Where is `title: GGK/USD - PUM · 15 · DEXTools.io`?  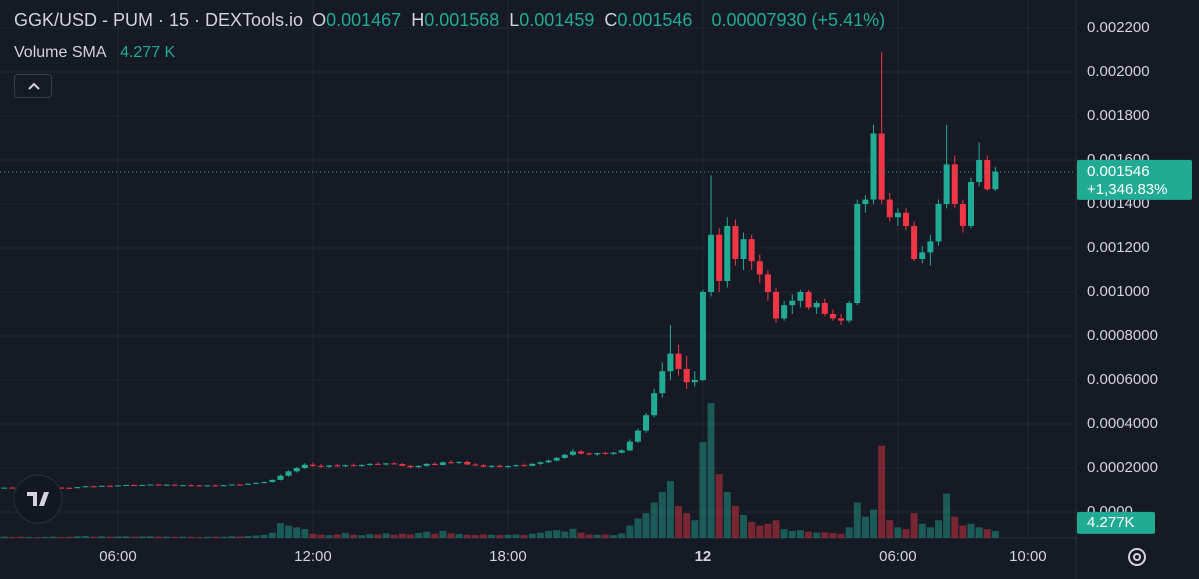
title: GGK/USD - PUM · 15 · DEXTools.io is located at coordinates (159, 20).